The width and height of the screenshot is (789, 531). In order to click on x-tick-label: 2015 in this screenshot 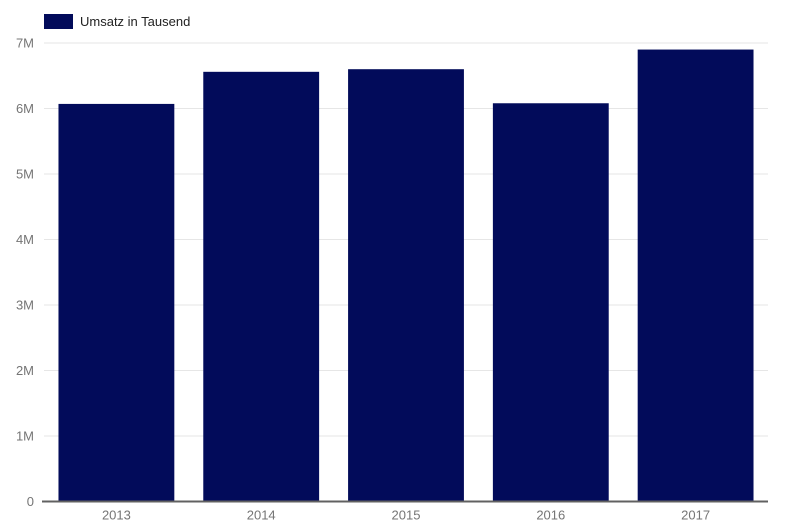, I will do `click(406, 515)`.